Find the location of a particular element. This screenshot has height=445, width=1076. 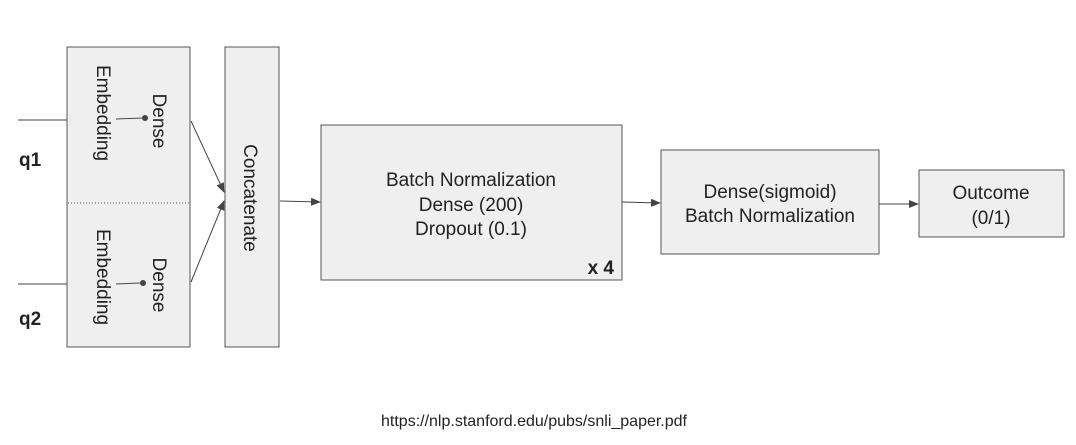

repeat-count-label: x 4 is located at coordinates (601, 268).